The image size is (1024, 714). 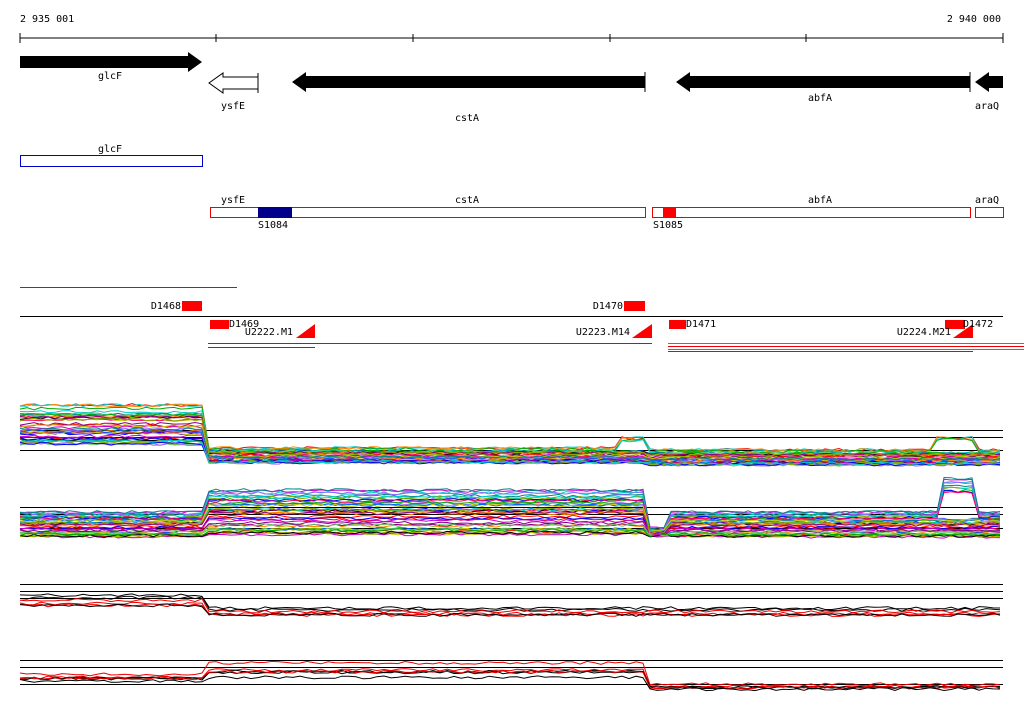 I want to click on transcript-label: ysfE, so click(x=233, y=200).